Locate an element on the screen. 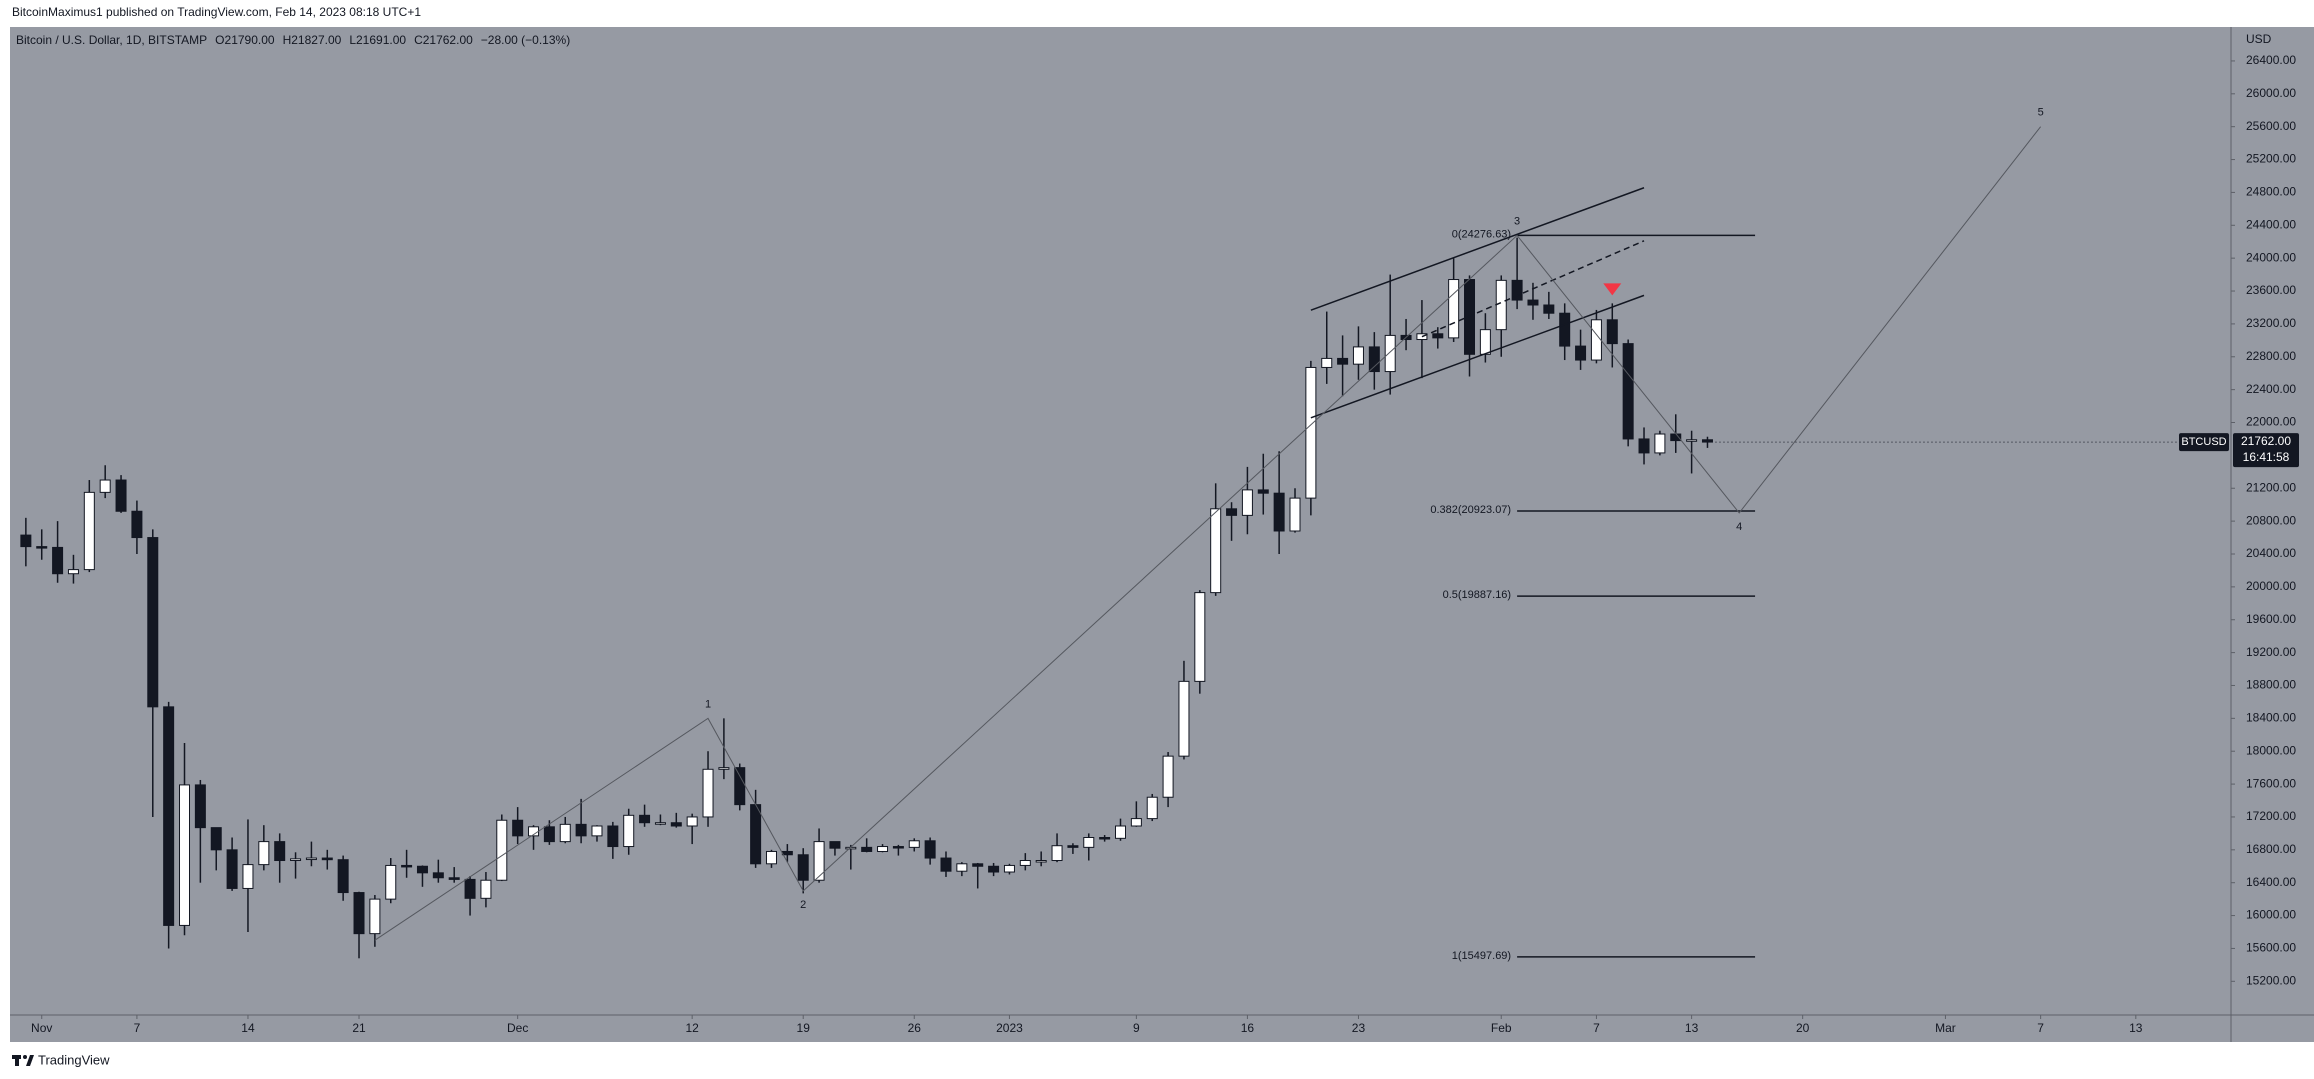  y-tick-label: 20800.00 is located at coordinates (2271, 520).